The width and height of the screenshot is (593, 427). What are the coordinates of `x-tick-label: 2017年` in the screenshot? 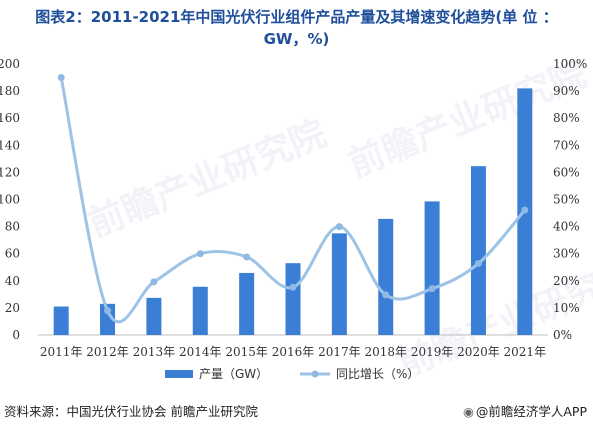 It's located at (339, 352).